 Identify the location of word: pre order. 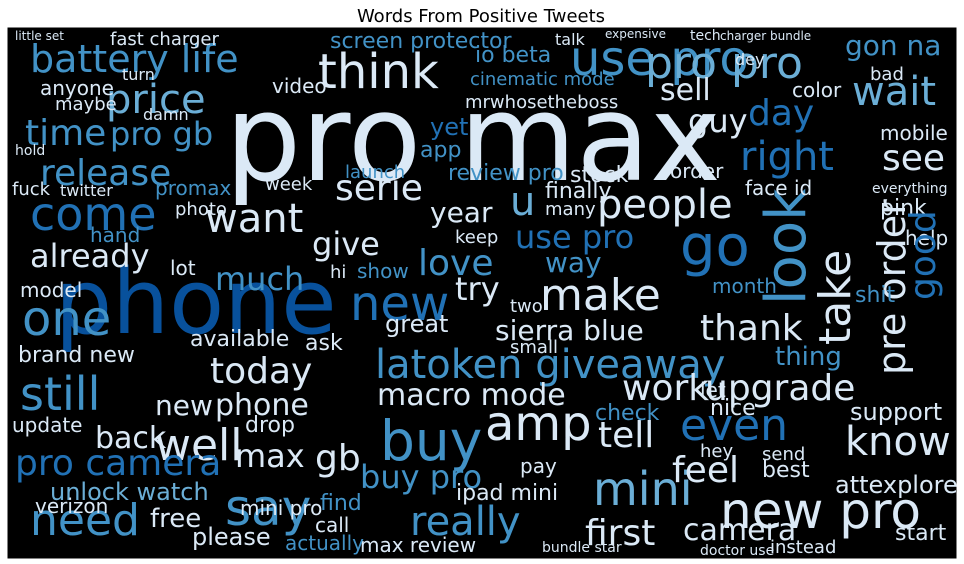
(892, 287).